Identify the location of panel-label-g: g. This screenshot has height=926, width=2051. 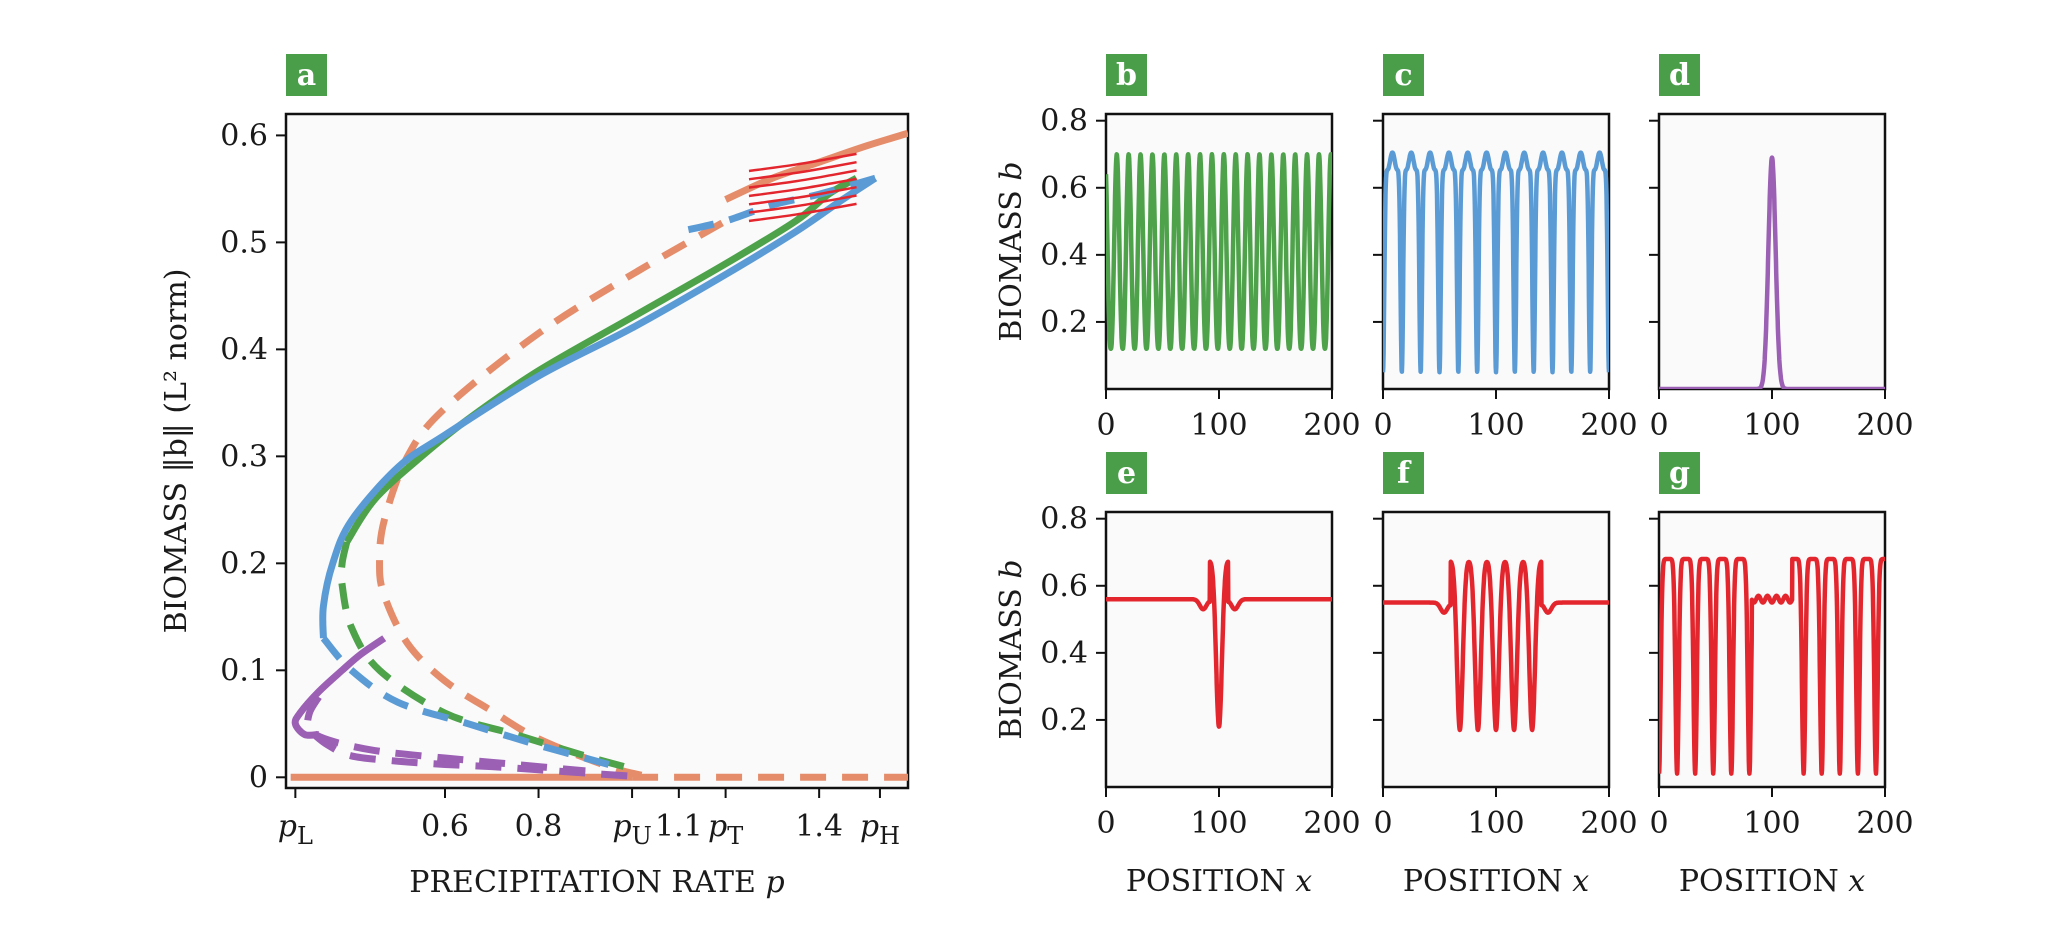
(1679, 473).